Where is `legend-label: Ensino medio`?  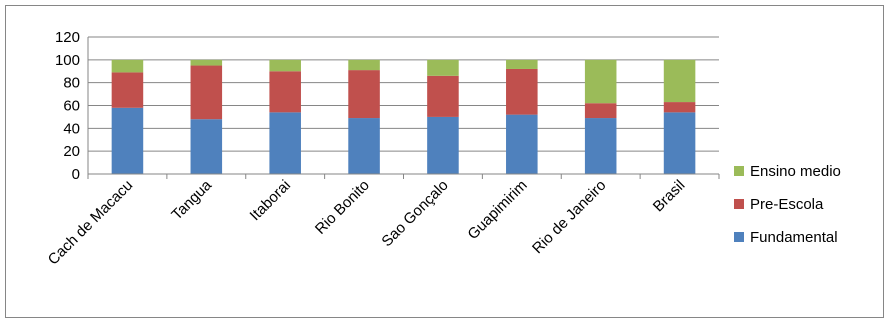 legend-label: Ensino medio is located at coordinates (795, 171).